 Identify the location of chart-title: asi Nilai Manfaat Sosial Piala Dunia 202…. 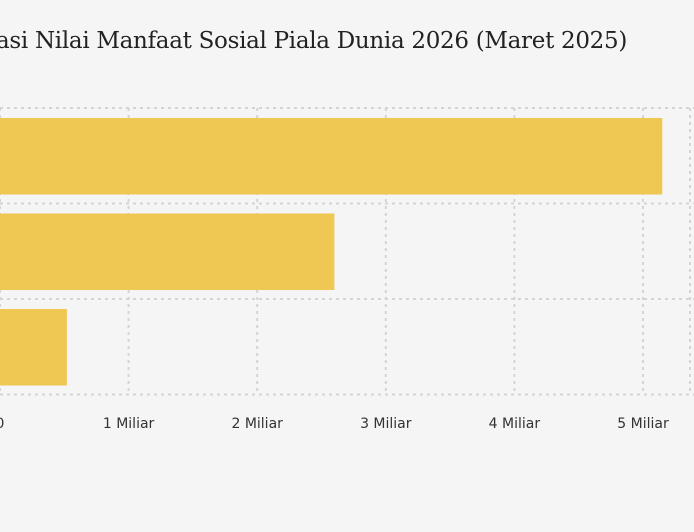
(314, 41).